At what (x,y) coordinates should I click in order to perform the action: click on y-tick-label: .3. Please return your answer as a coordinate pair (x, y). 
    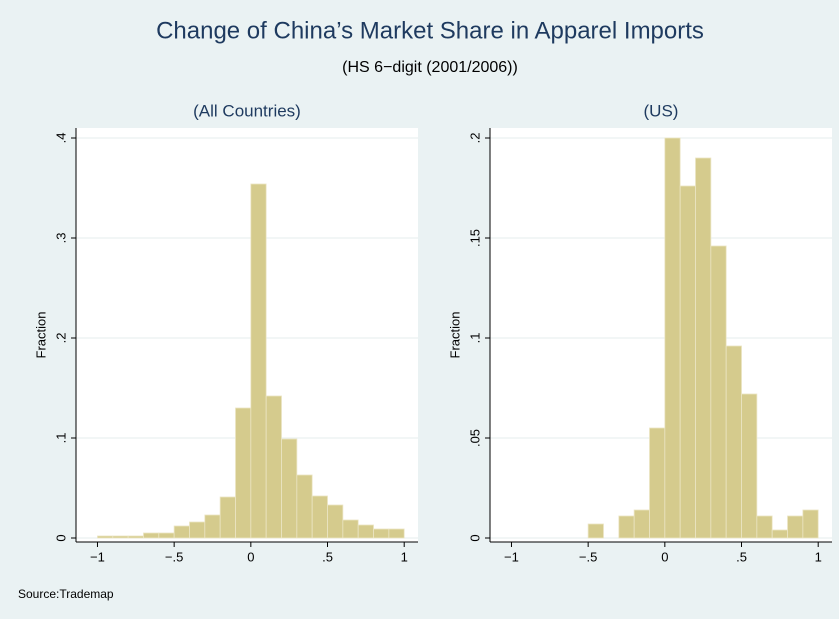
    Looking at the image, I should click on (60, 238).